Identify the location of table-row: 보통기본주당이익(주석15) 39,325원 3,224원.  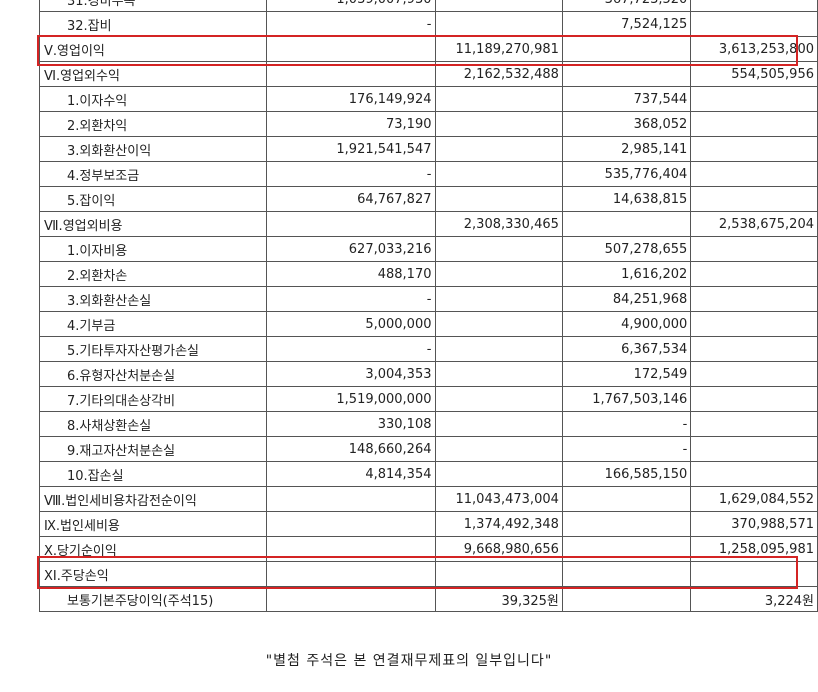
(428, 599).